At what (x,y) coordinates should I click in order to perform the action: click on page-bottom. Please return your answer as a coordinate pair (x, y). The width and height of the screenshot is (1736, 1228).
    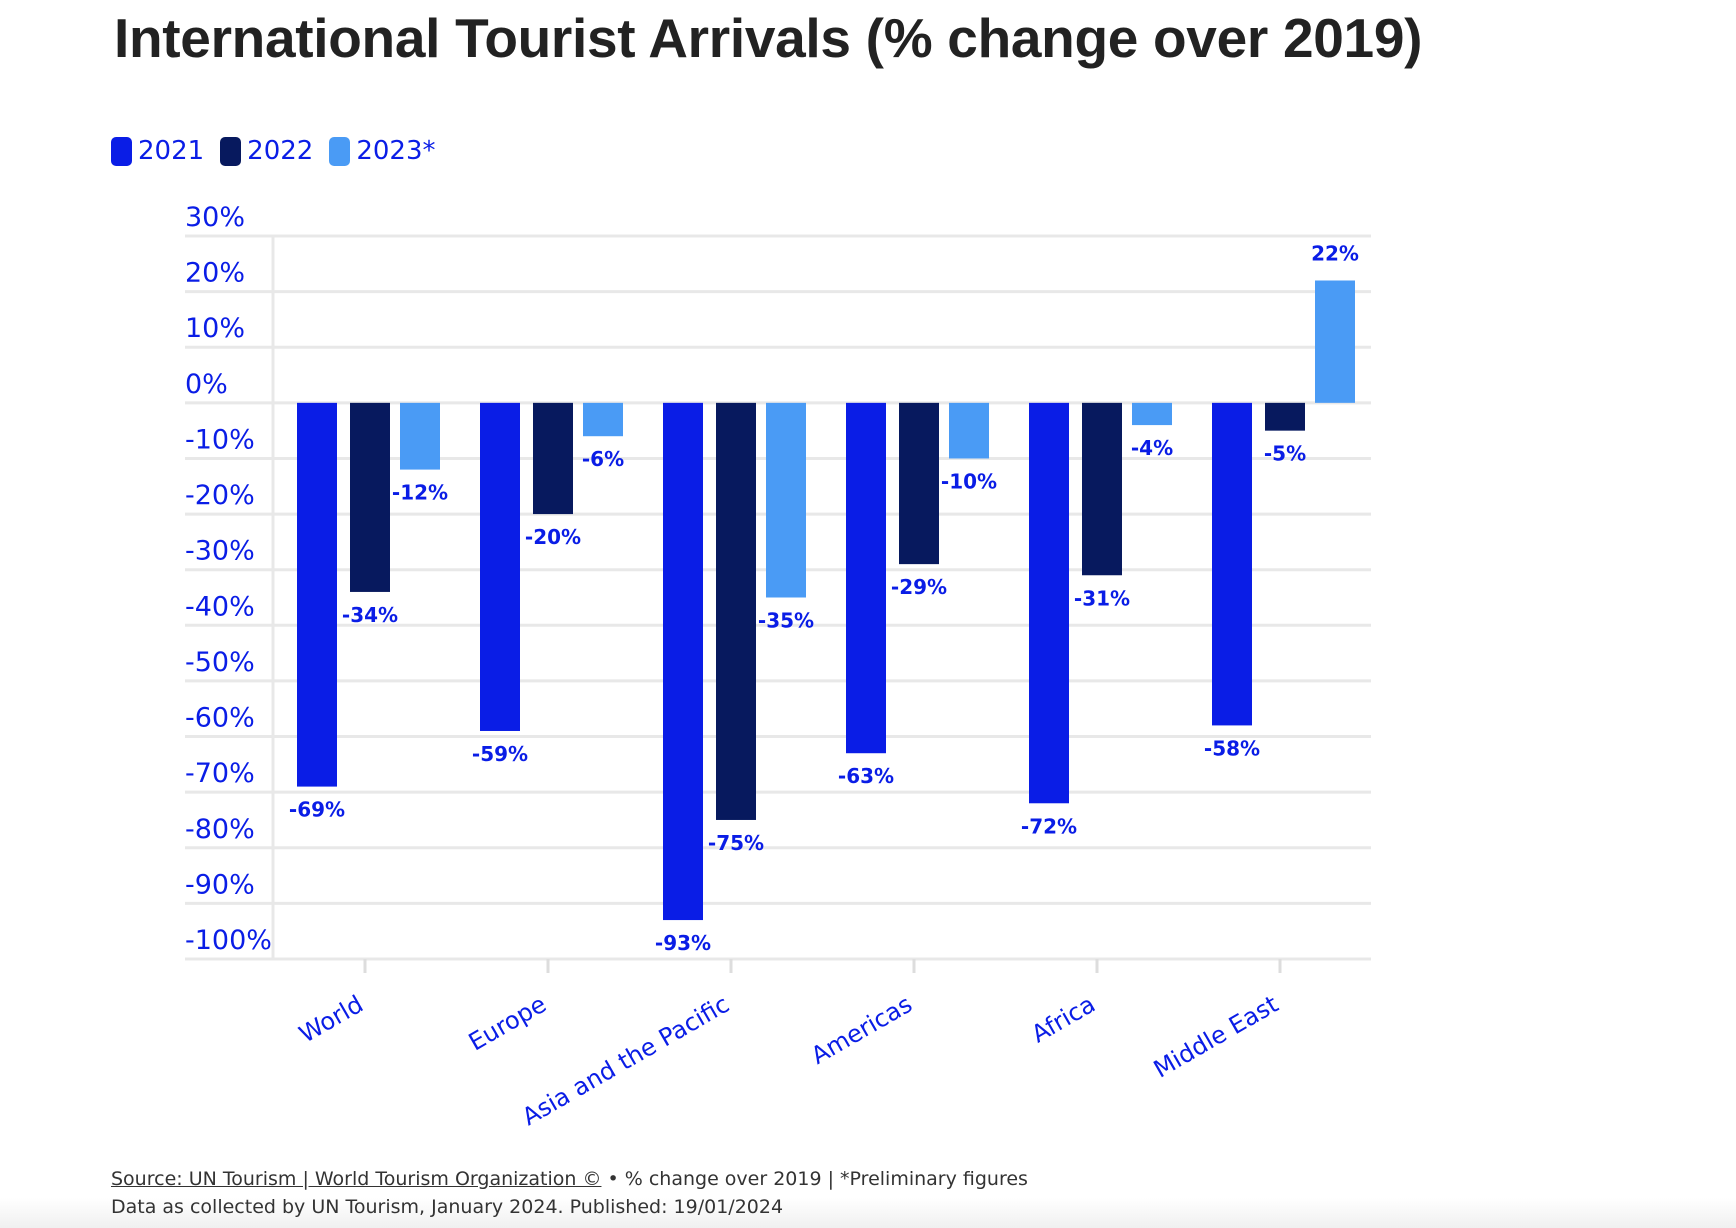
    Looking at the image, I should click on (868, 1213).